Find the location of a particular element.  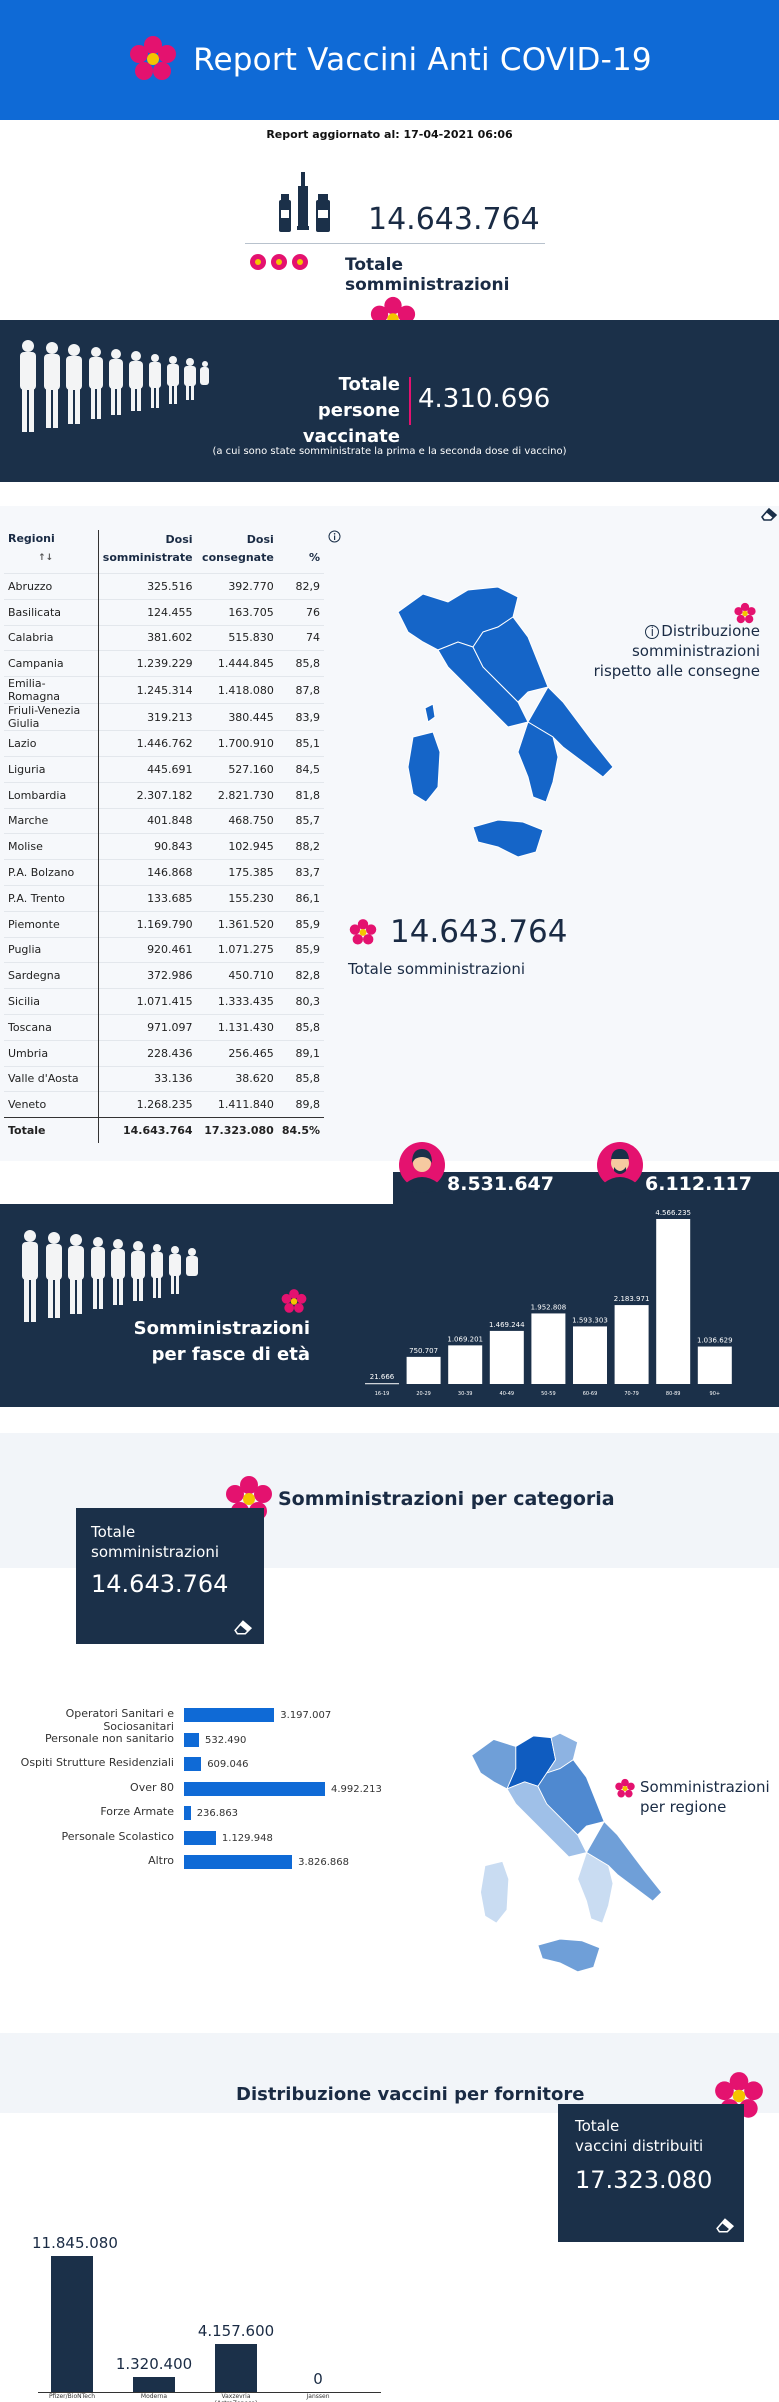

table-row: Sardegna 372.986 450.710 82,8 is located at coordinates (164, 975).